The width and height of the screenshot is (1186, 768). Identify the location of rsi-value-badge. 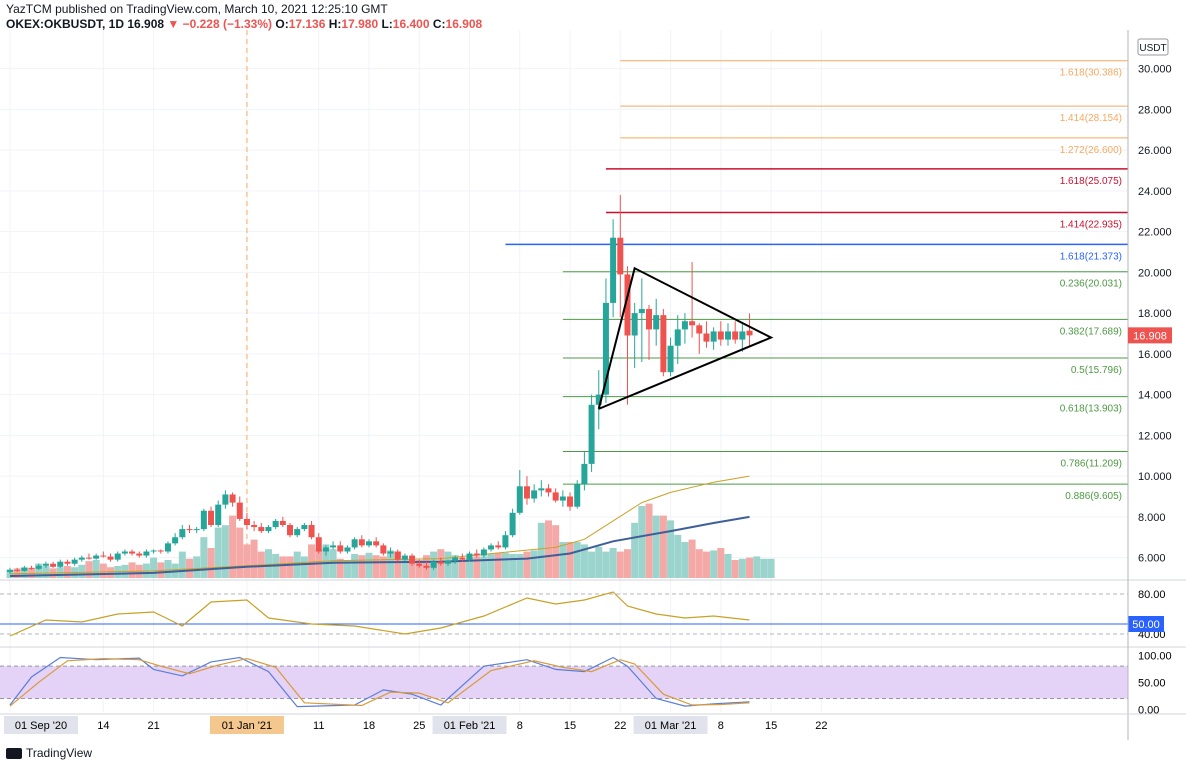
(1146, 624).